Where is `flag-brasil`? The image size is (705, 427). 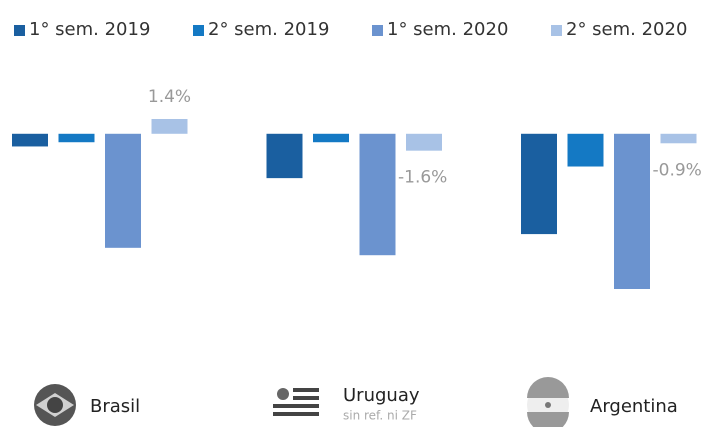 flag-brasil is located at coordinates (55, 405).